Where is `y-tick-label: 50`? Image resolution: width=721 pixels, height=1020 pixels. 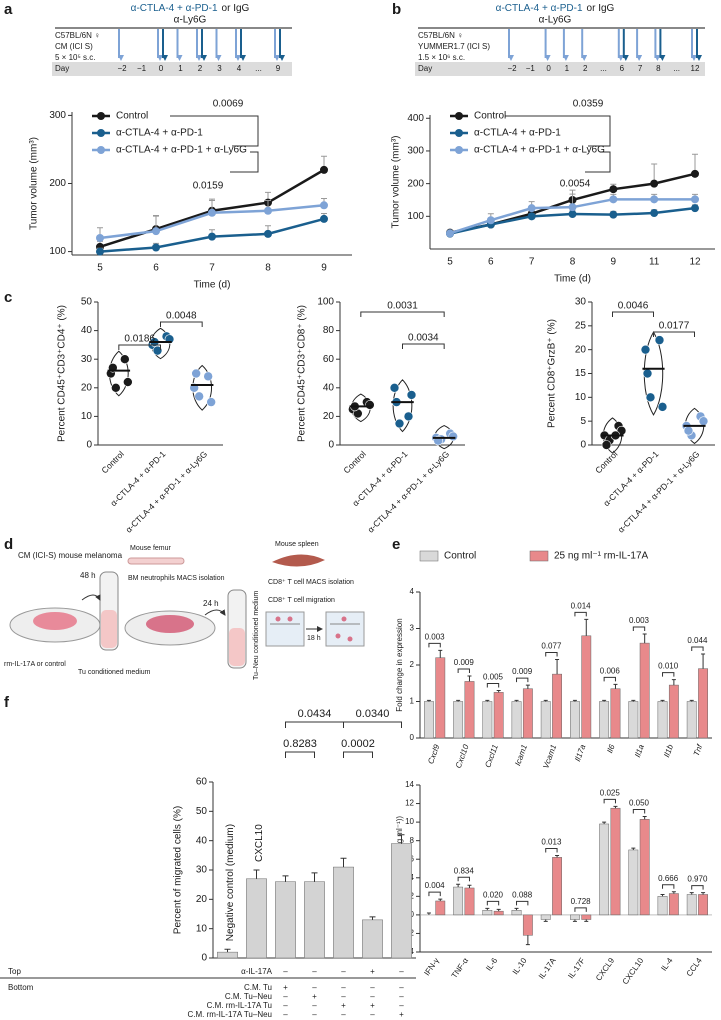 y-tick-label: 50 is located at coordinates (202, 811).